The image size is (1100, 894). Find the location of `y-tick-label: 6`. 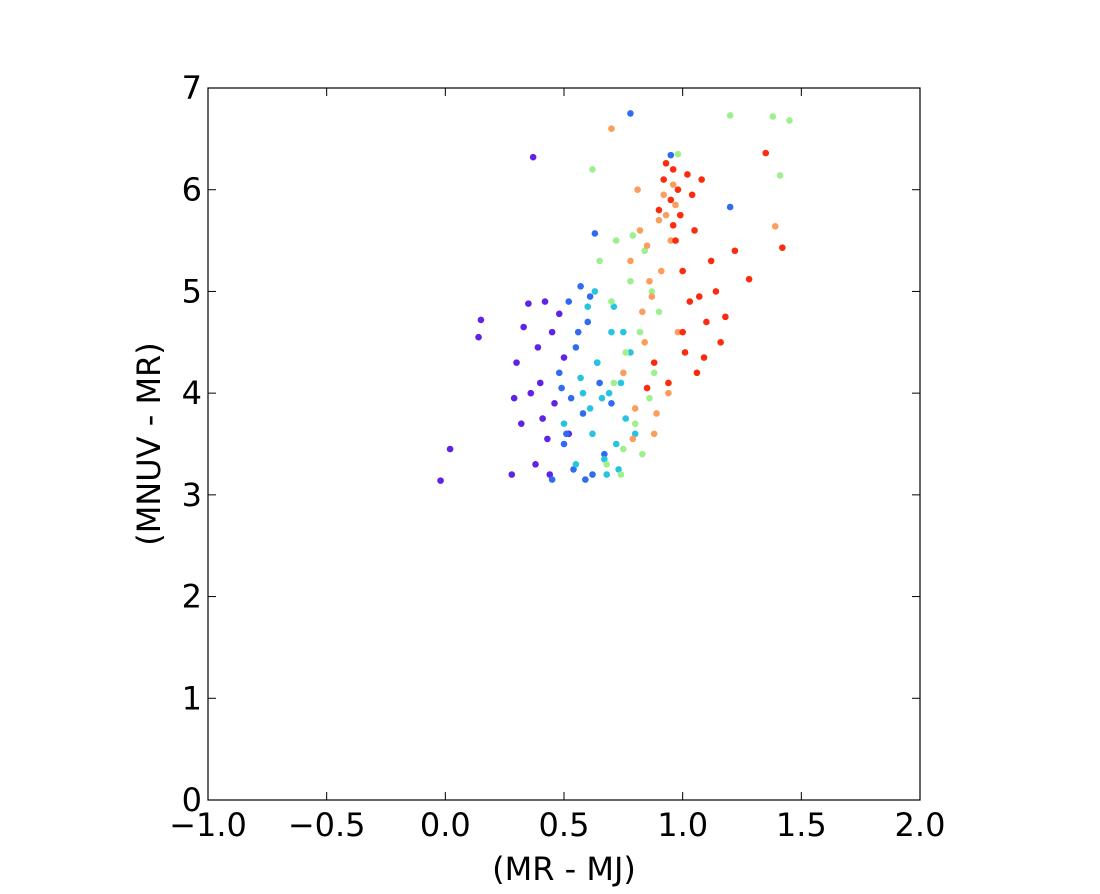

y-tick-label: 6 is located at coordinates (192, 190).